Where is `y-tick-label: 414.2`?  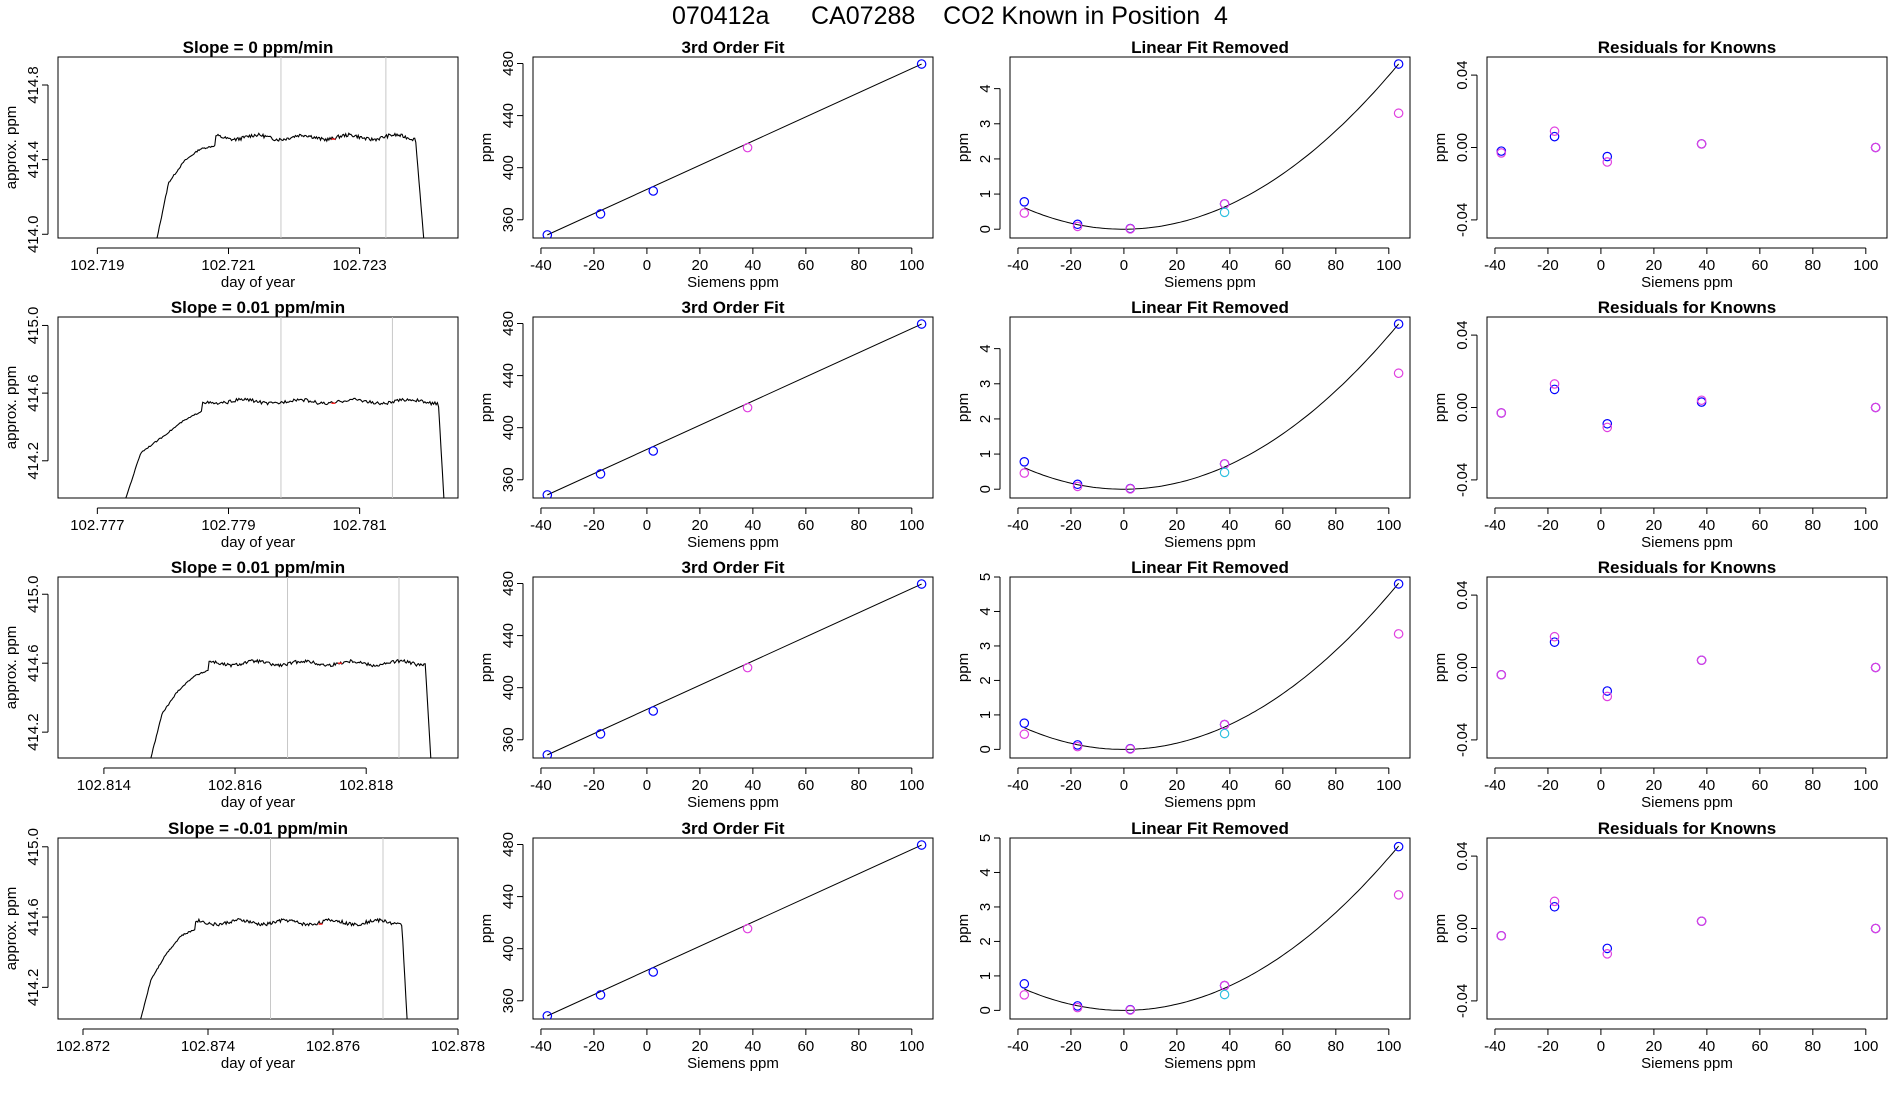 y-tick-label: 414.2 is located at coordinates (33, 988).